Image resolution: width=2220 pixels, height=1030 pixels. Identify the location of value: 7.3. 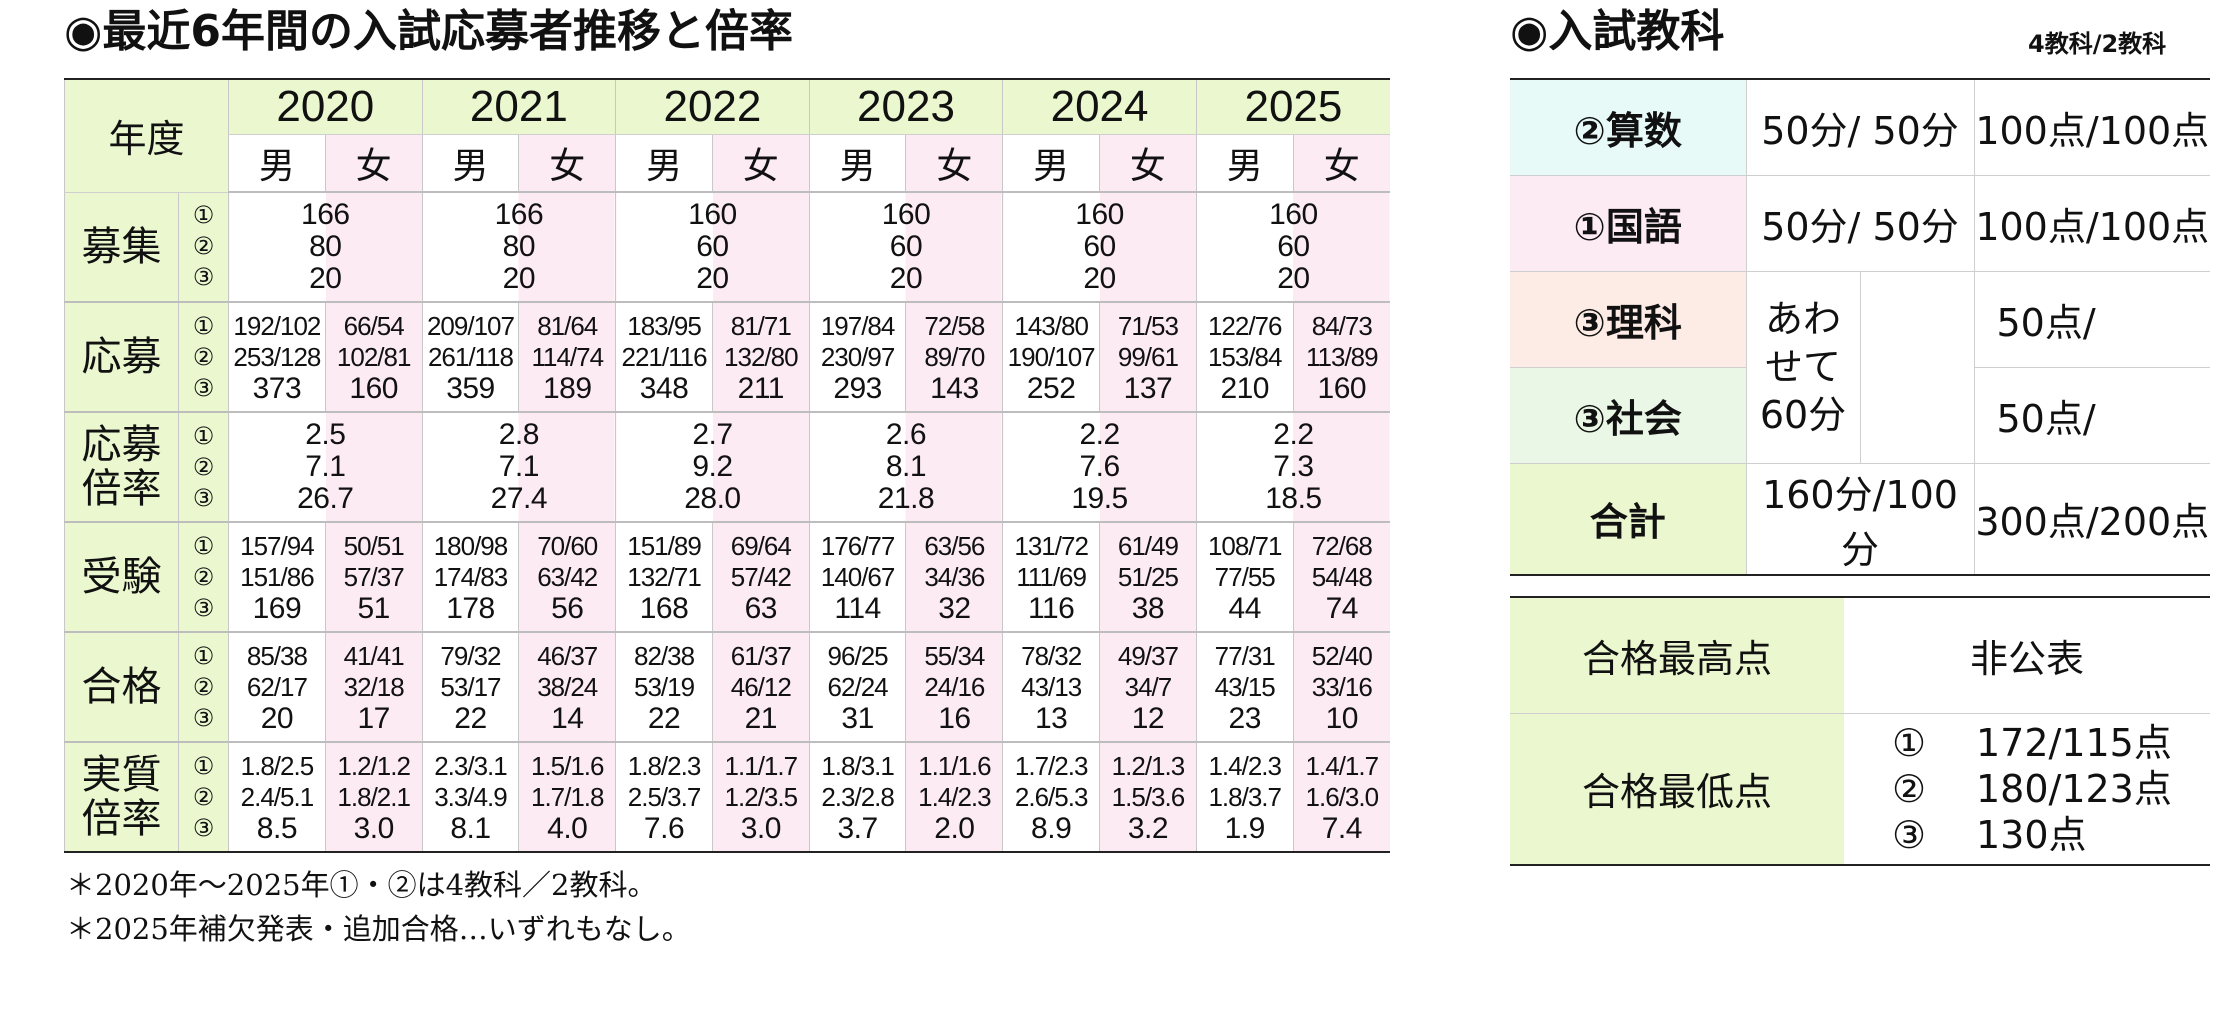
(1293, 466).